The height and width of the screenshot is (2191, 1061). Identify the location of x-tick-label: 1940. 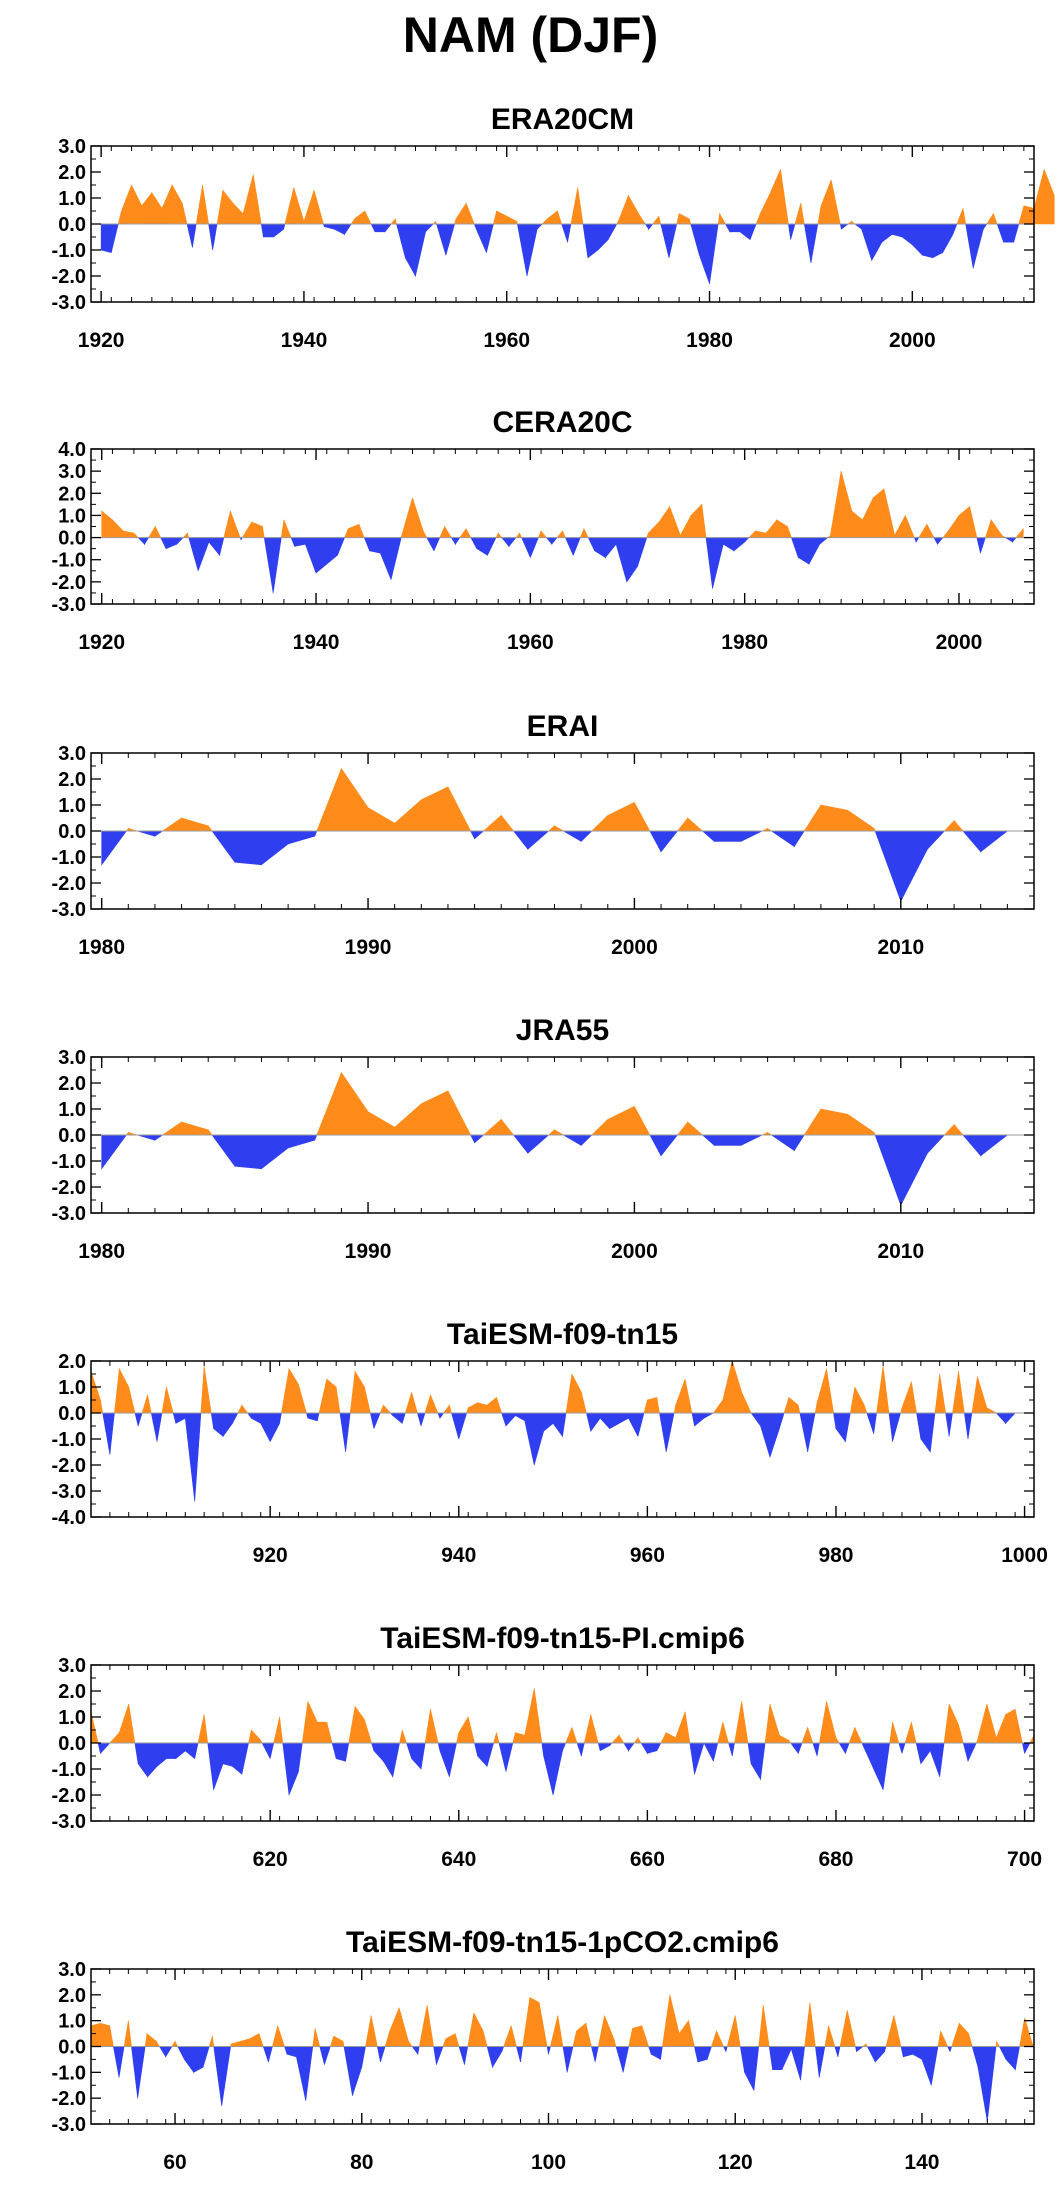
(316, 642).